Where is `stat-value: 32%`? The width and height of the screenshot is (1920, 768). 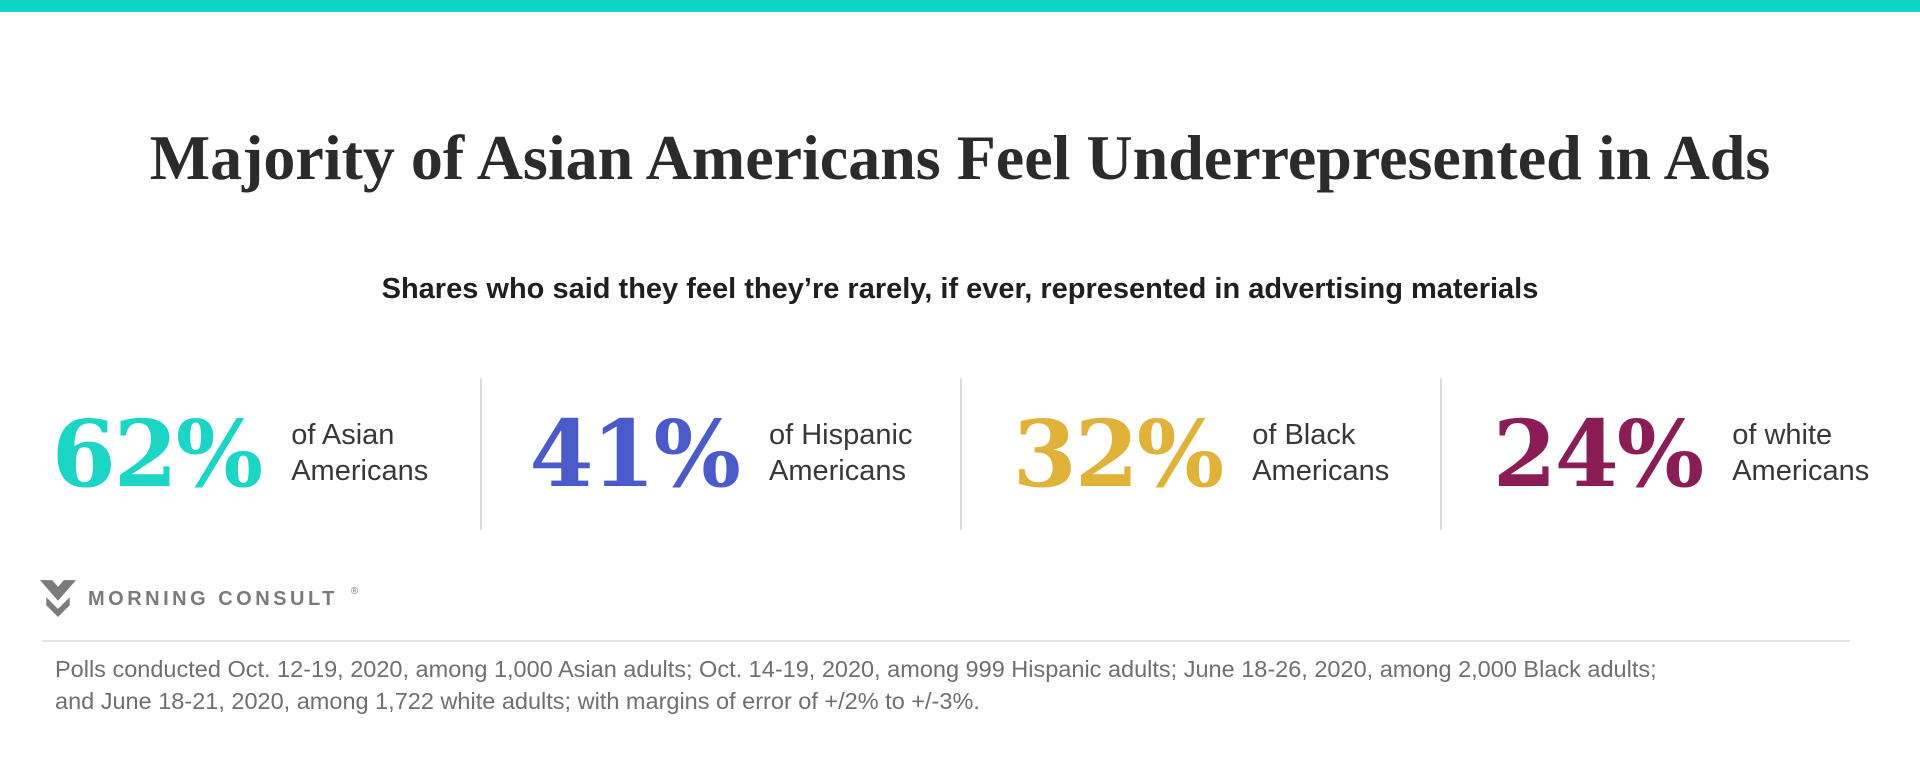 stat-value: 32% is located at coordinates (1118, 453).